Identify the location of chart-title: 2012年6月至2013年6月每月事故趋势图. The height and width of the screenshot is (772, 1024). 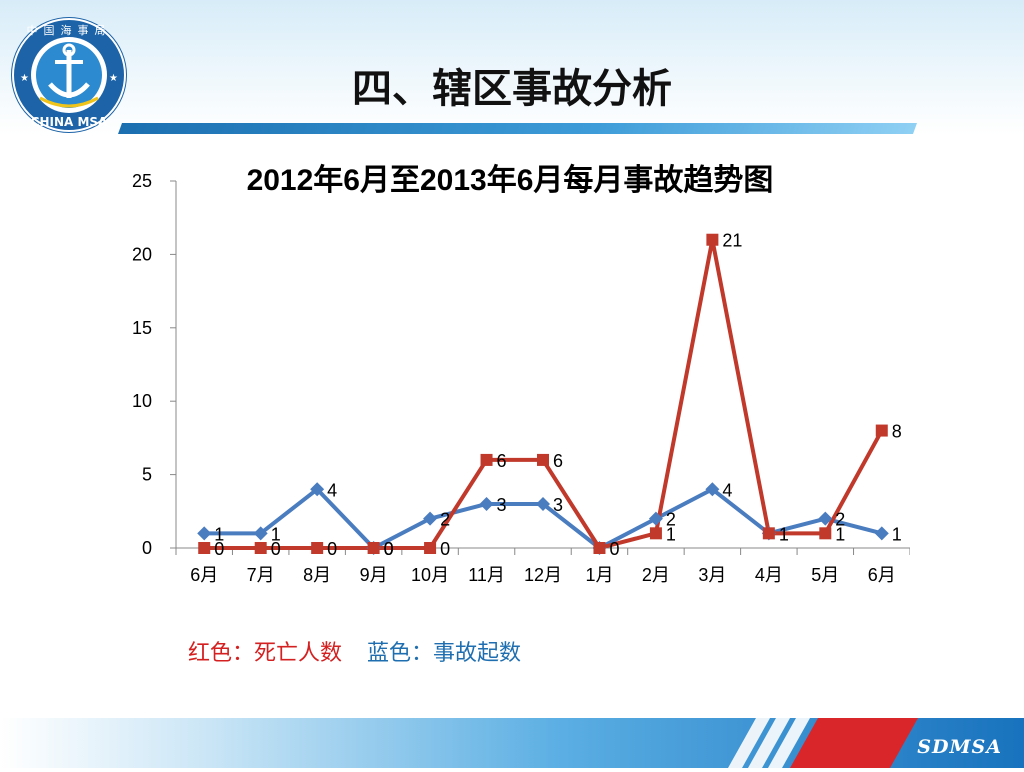
(510, 180).